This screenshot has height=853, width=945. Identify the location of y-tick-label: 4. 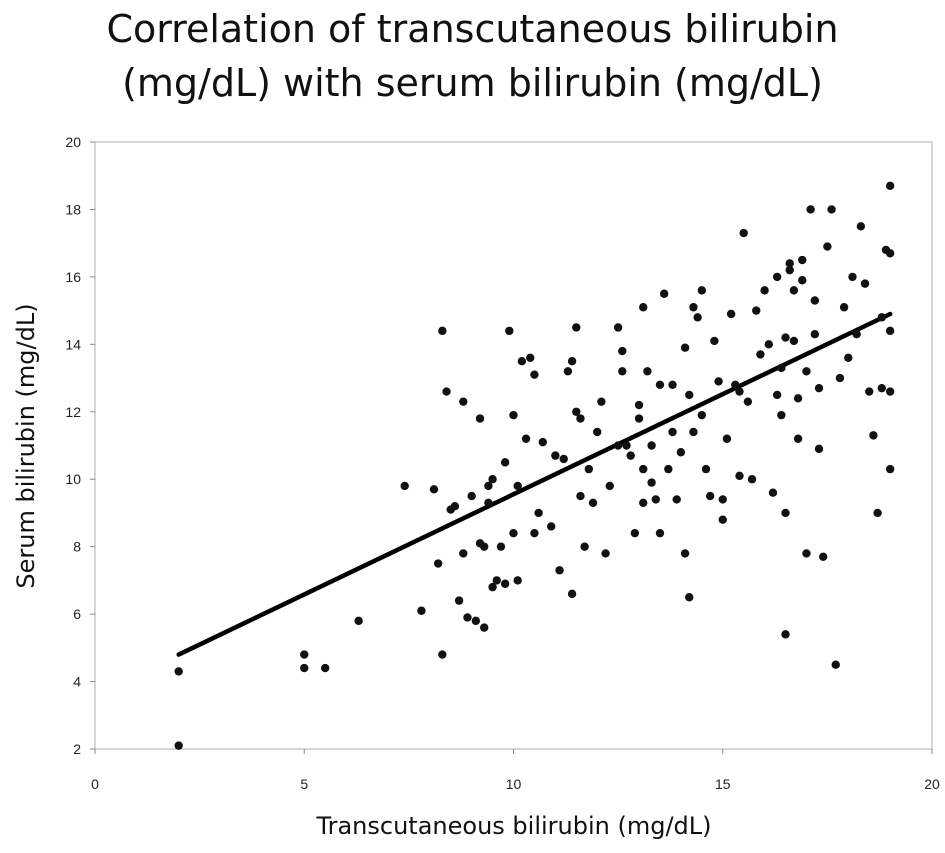
(77, 682).